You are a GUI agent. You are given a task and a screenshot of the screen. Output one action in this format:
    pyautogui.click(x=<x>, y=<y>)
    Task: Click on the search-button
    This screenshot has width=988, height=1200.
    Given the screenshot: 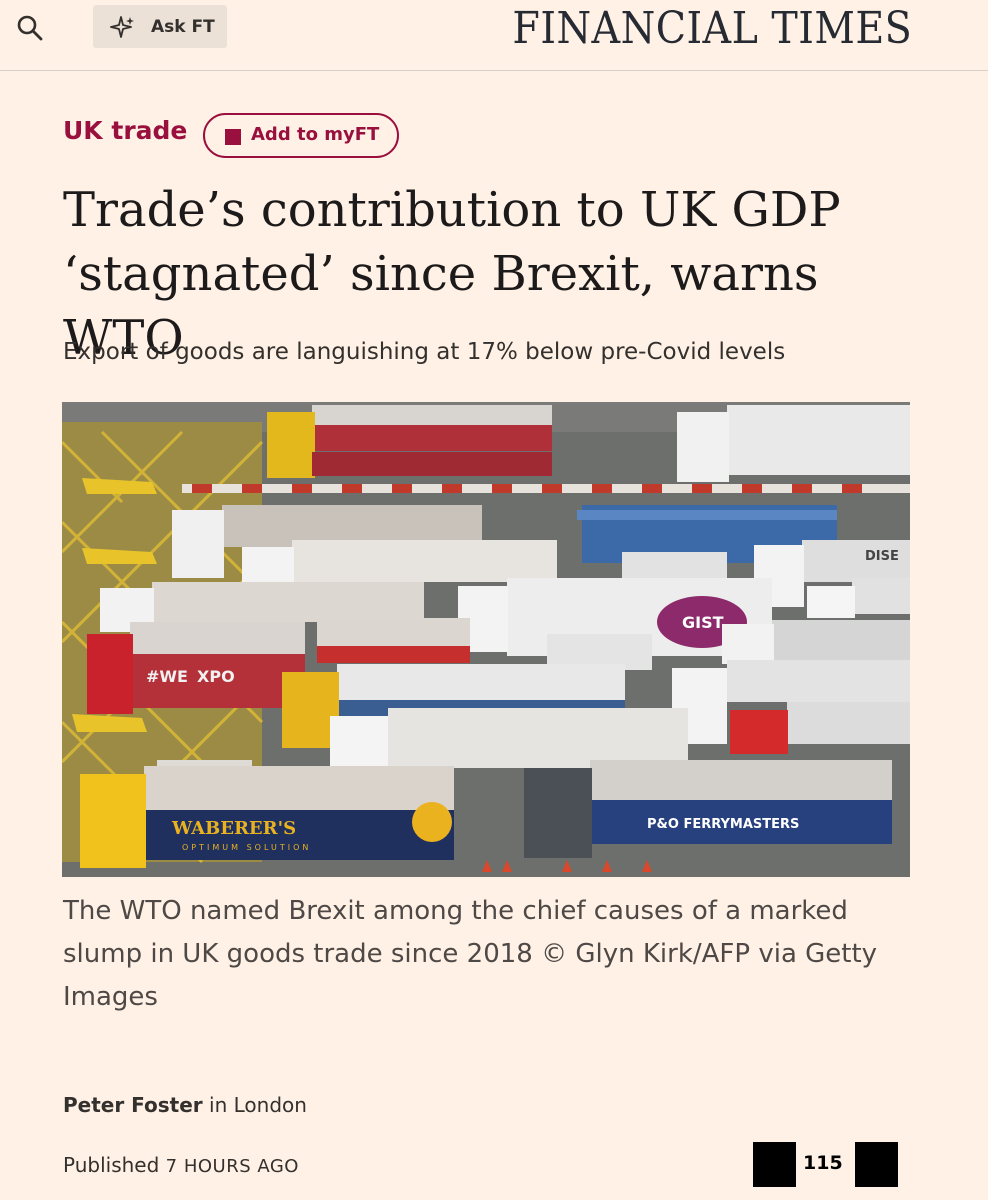 What is the action you would take?
    pyautogui.click(x=31, y=29)
    